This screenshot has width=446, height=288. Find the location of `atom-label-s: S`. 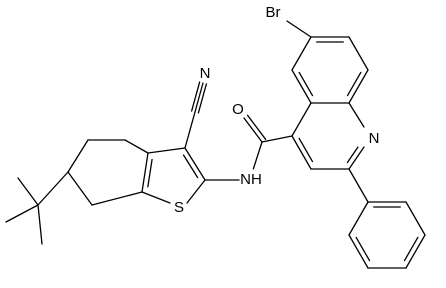

atom-label-s: S is located at coordinates (179, 207).